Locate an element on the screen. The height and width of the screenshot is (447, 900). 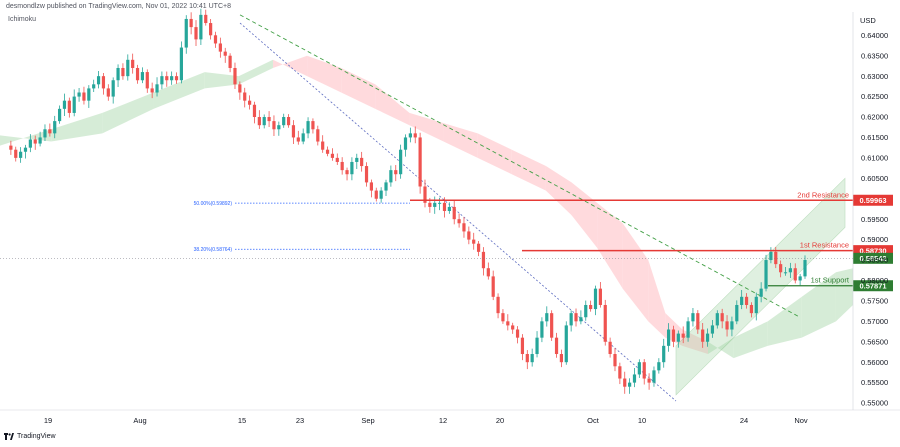
x-tick-label: 23 is located at coordinates (300, 420).